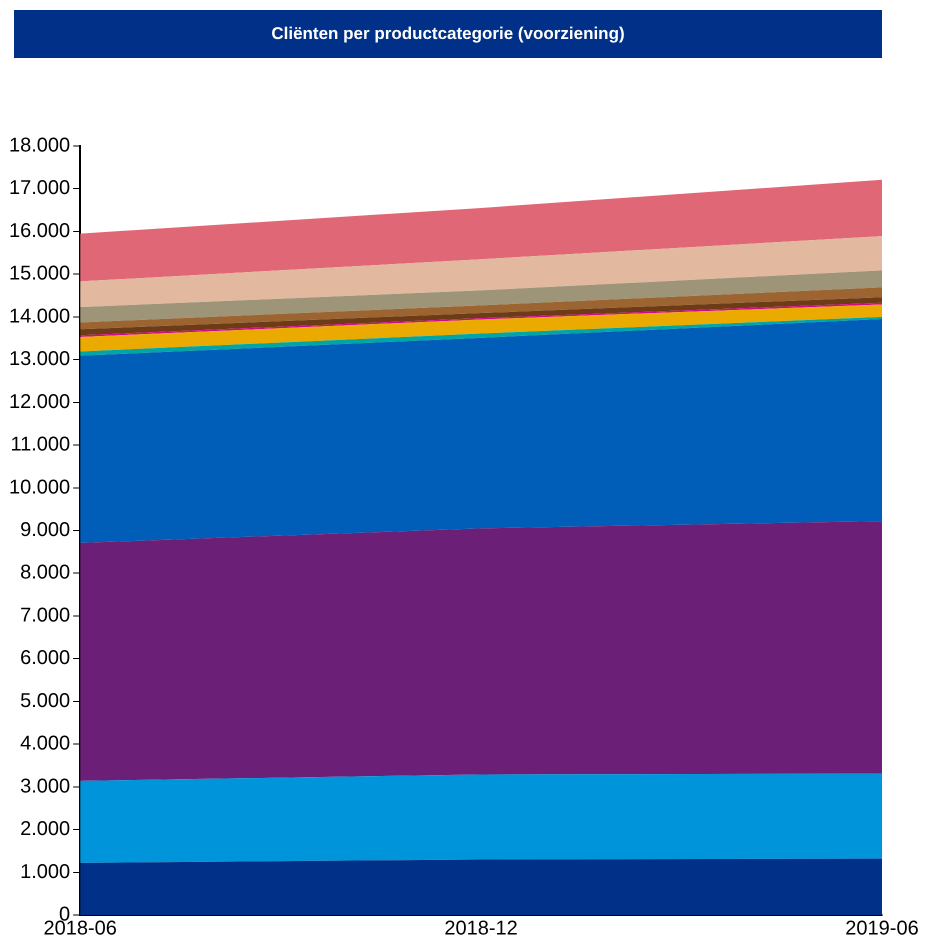 Image resolution: width=928 pixels, height=943 pixels. What do you see at coordinates (45, 658) in the screenshot?
I see `y-tick-label: 6.000` at bounding box center [45, 658].